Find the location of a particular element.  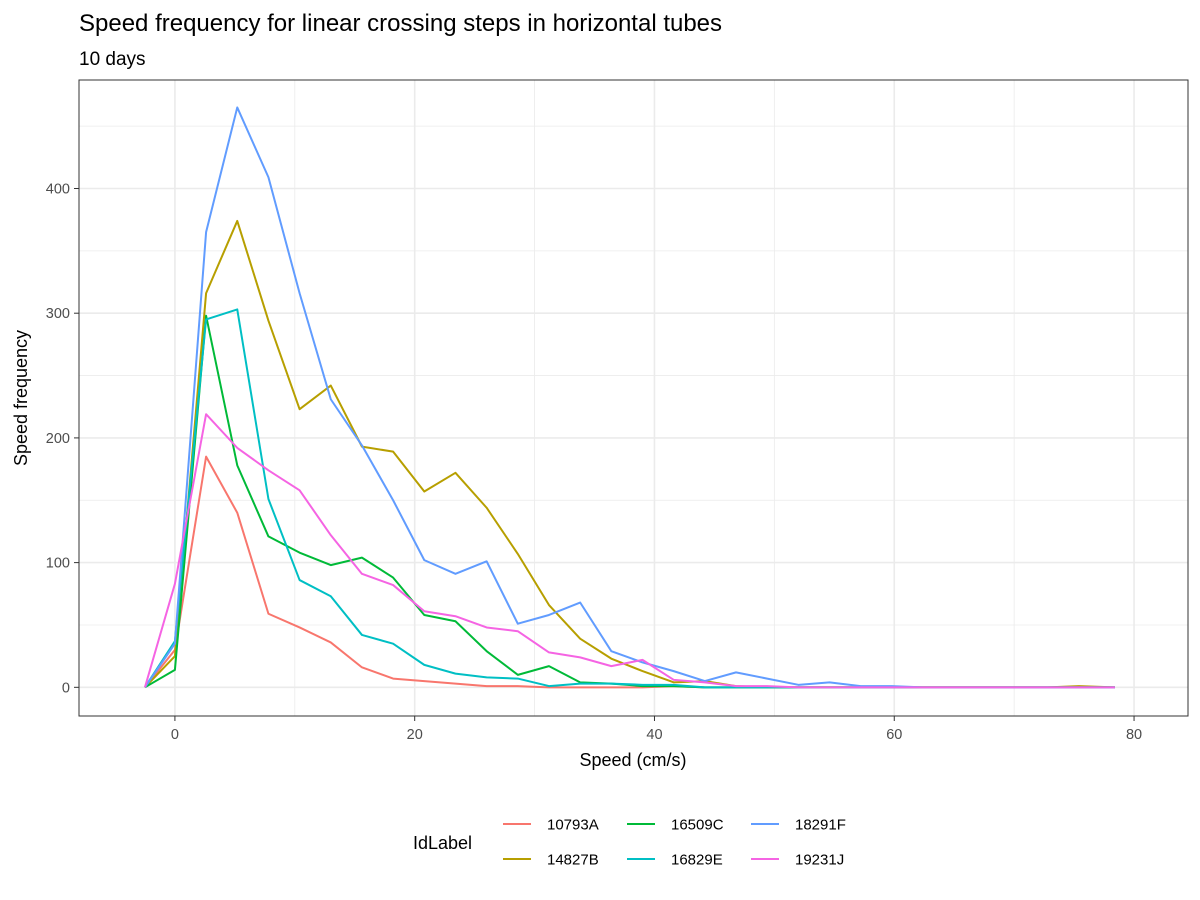

x-tick-label: 80 is located at coordinates (1134, 735).